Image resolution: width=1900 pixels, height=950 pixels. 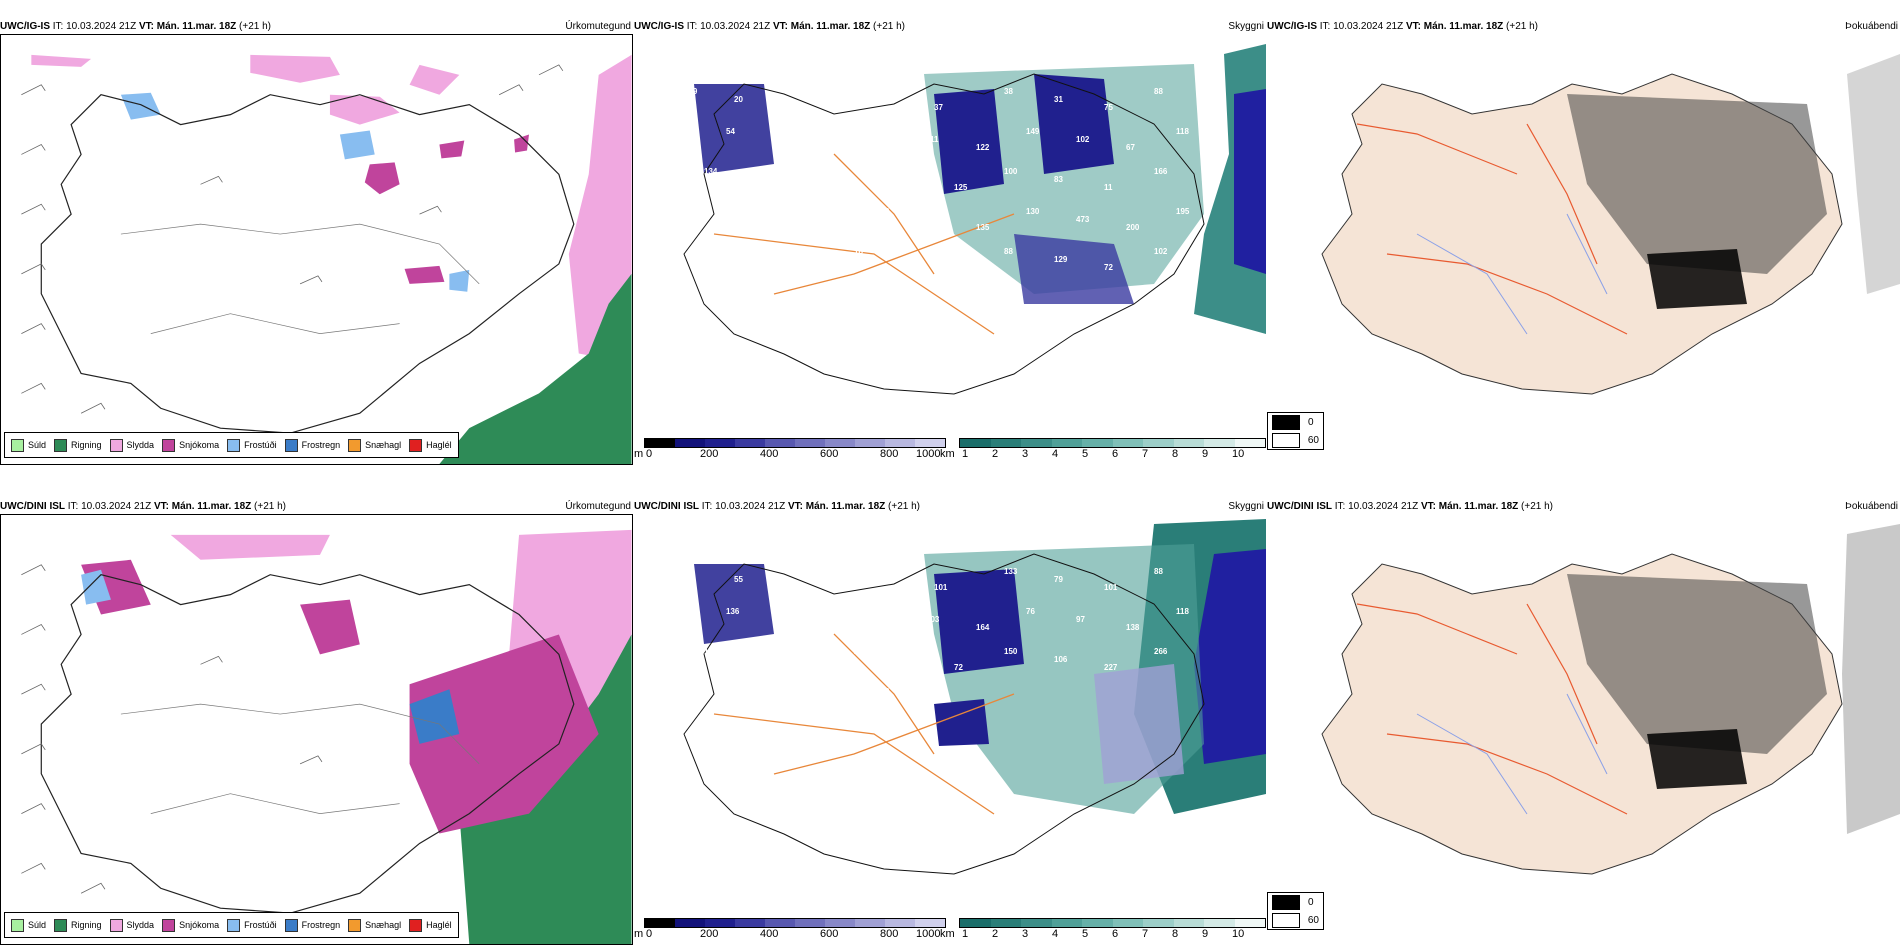 I want to click on visibility-value-label: 473, so click(x=1083, y=219).